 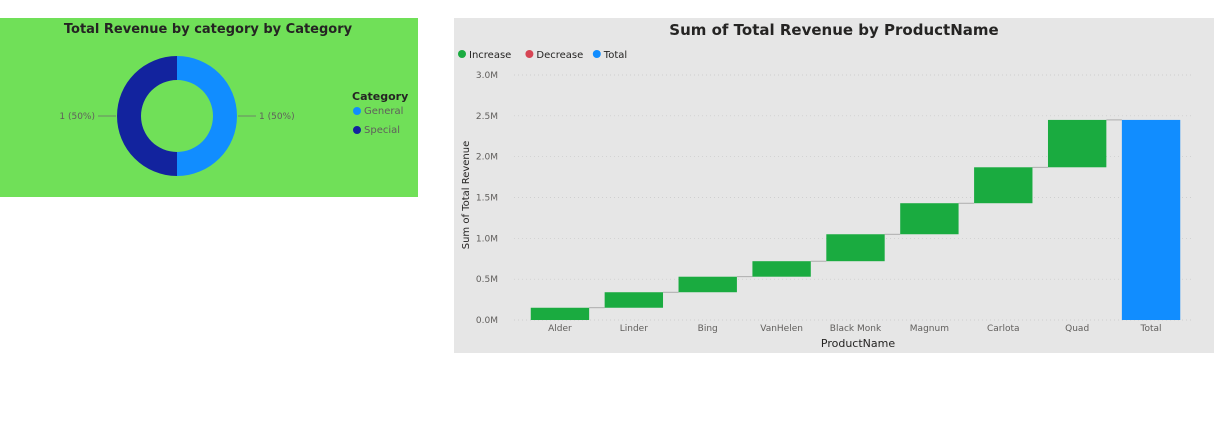 I want to click on bar-bing, so click(x=707, y=284).